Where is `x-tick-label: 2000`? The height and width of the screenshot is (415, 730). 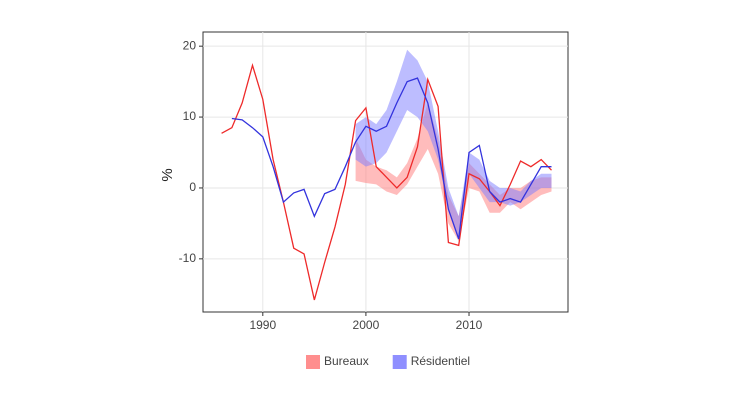 x-tick-label: 2000 is located at coordinates (366, 325).